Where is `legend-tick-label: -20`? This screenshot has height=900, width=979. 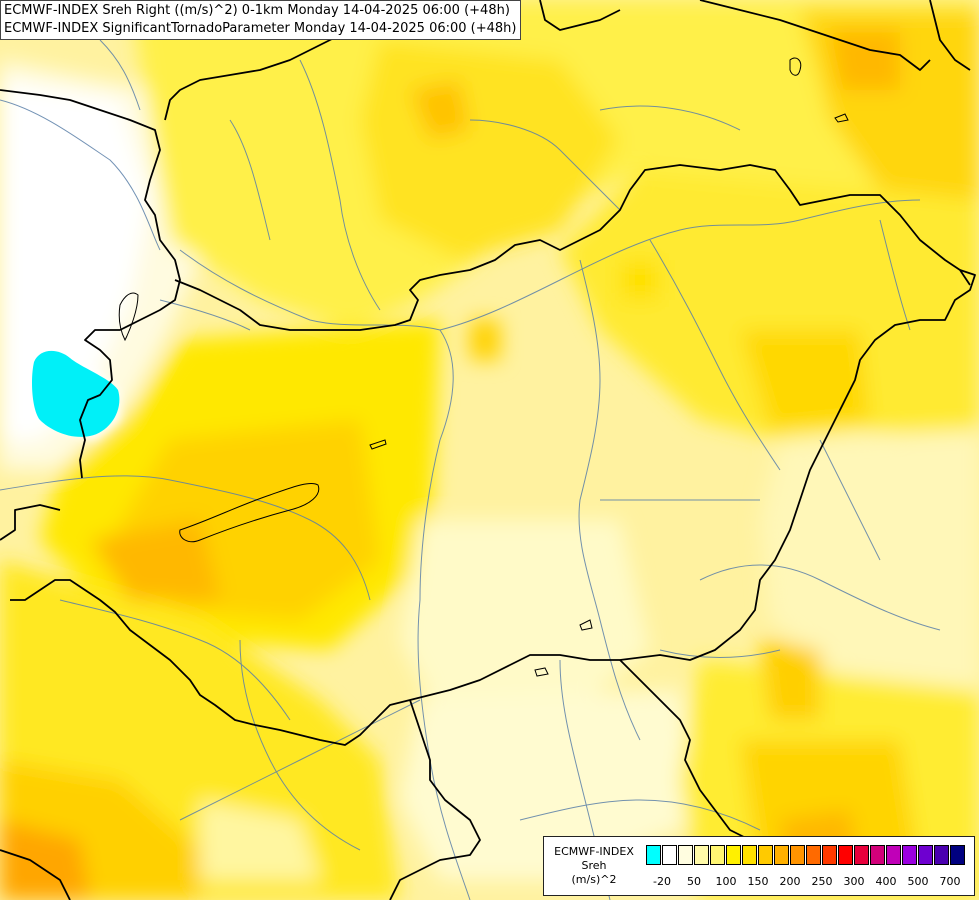
legend-tick-label: -20 is located at coordinates (662, 881).